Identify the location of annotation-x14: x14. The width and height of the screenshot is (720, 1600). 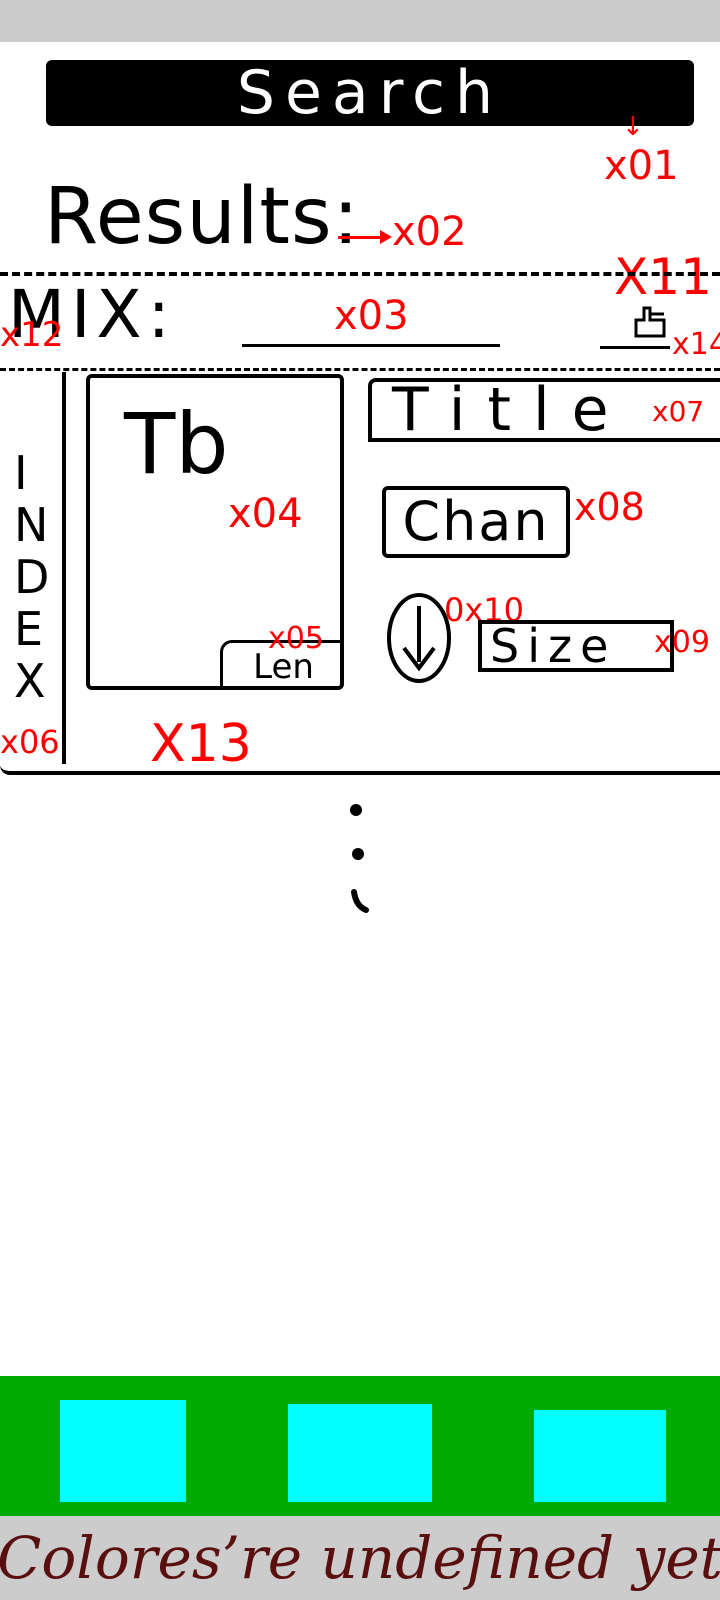
(696, 344).